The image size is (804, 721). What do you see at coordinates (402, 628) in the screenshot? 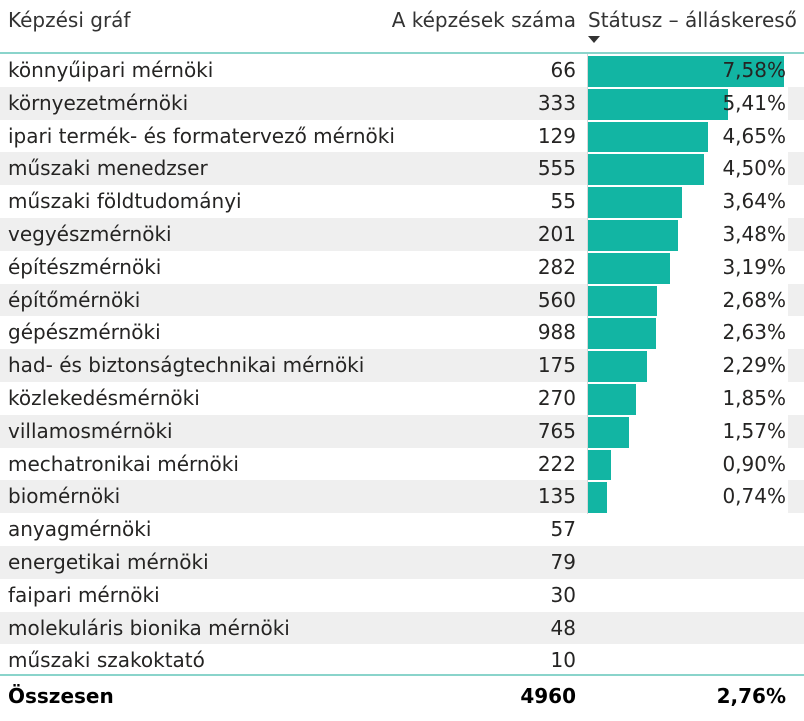
I see `table-row: molekuláris bionika mérnöki 48` at bounding box center [402, 628].